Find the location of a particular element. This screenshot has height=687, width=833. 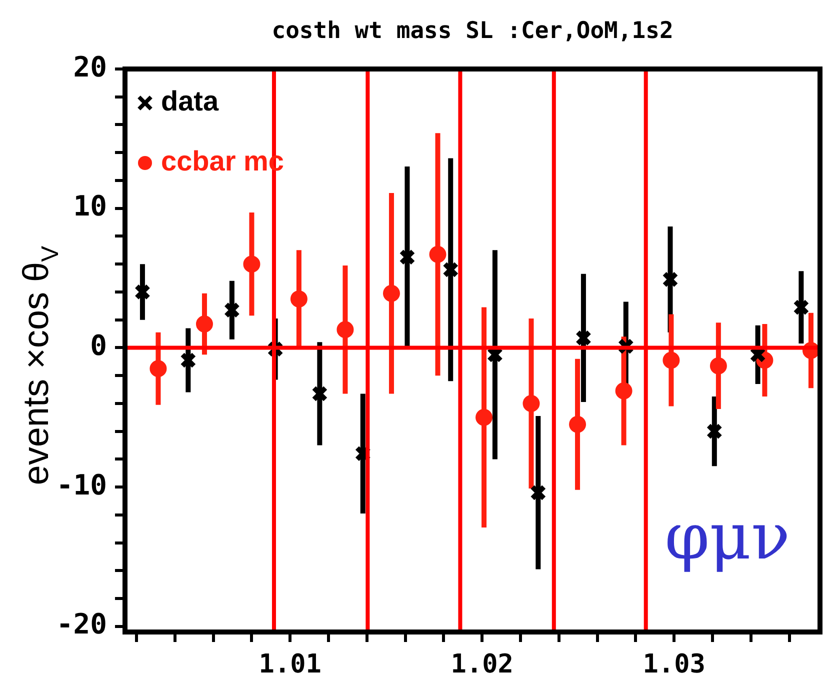

chart-title: costh wt mass SL :Cer,OoM,1s2 is located at coordinates (473, 31).